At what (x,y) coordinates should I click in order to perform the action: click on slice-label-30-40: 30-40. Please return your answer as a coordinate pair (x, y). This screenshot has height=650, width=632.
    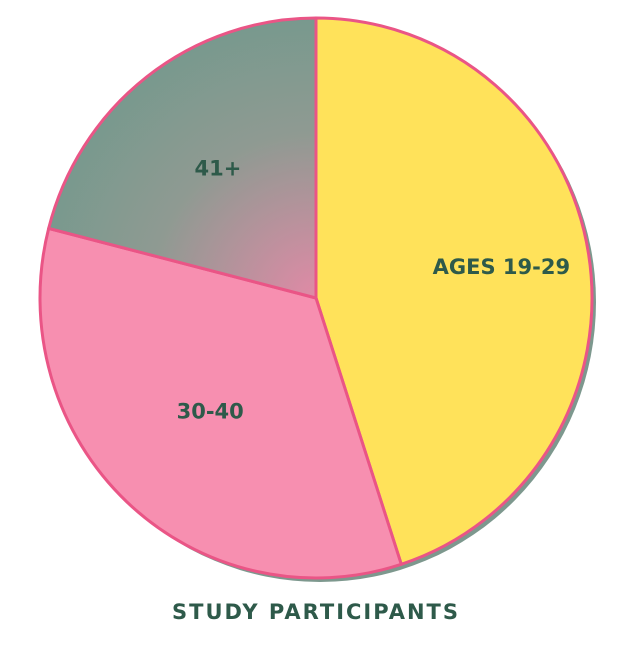
    Looking at the image, I should click on (210, 411).